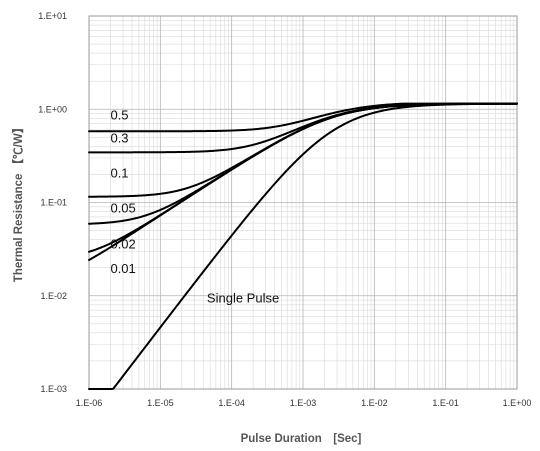 This screenshot has width=540, height=451. I want to click on series-label: 0.1, so click(119, 173).